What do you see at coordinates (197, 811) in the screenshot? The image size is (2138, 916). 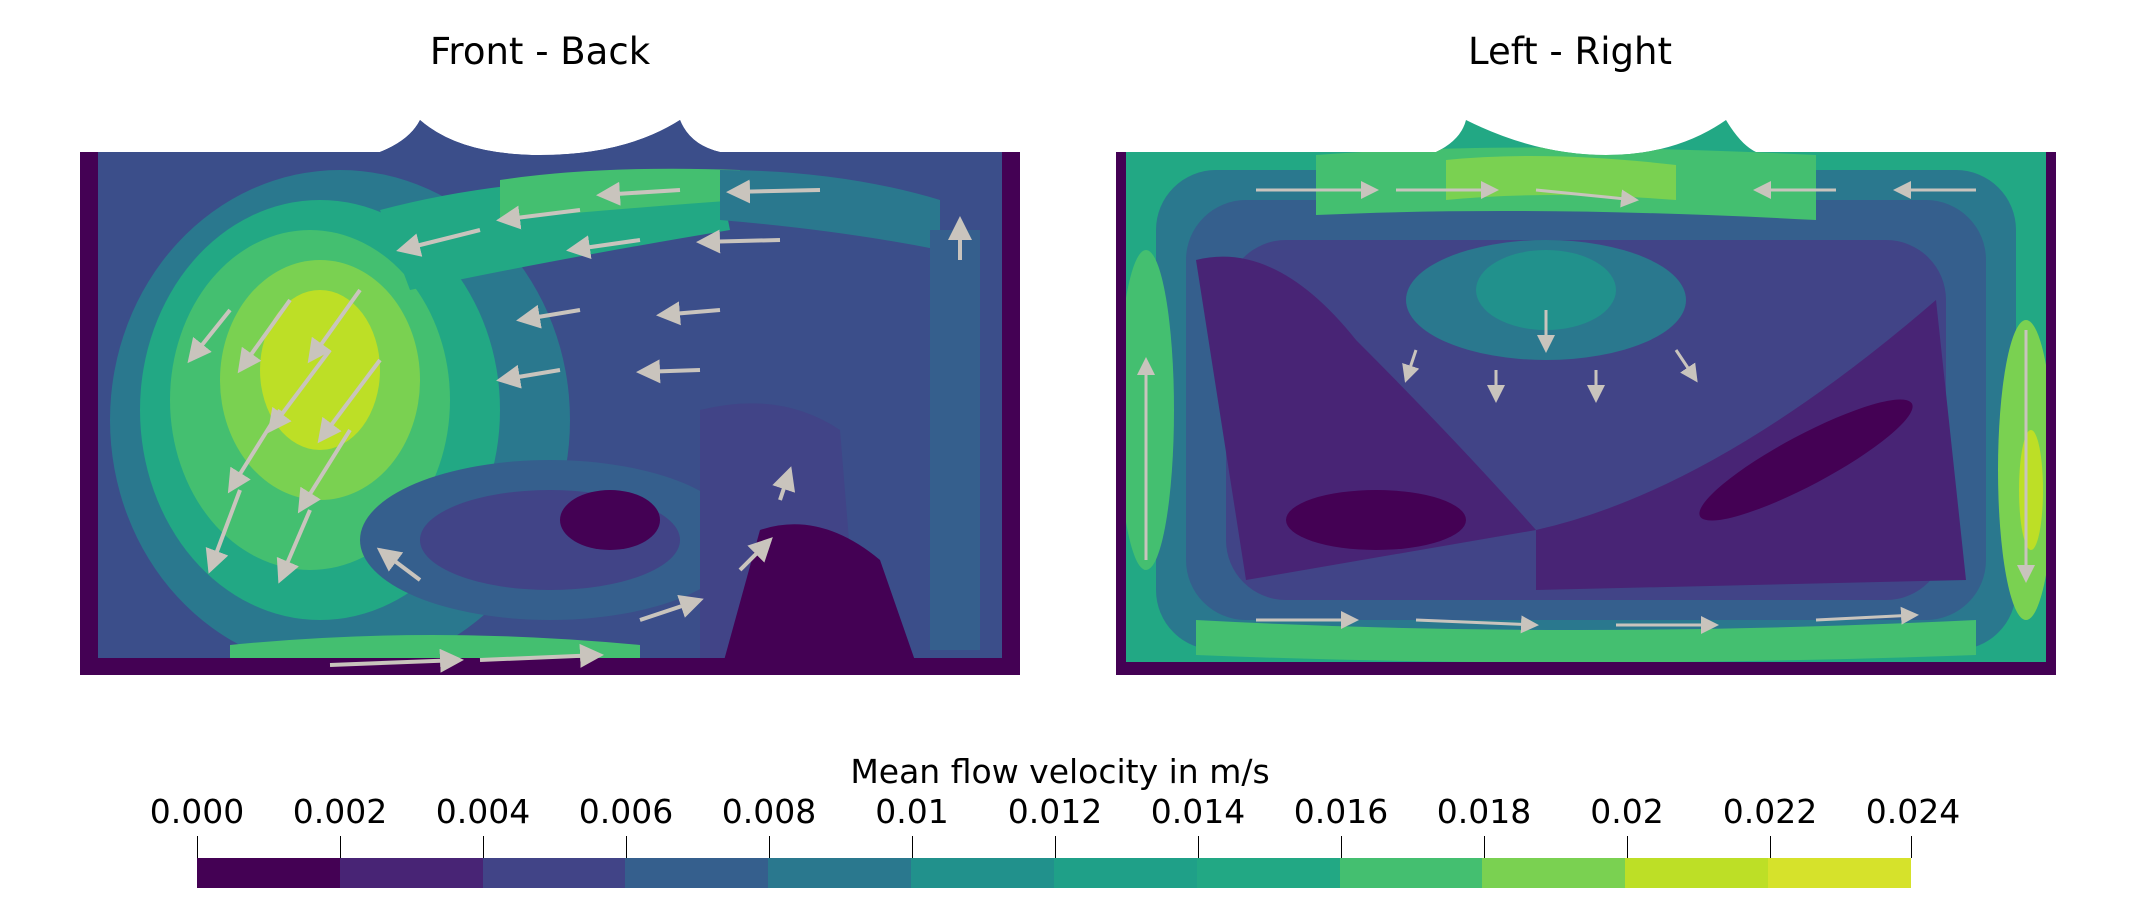 I see `tick-label: 0.000` at bounding box center [197, 811].